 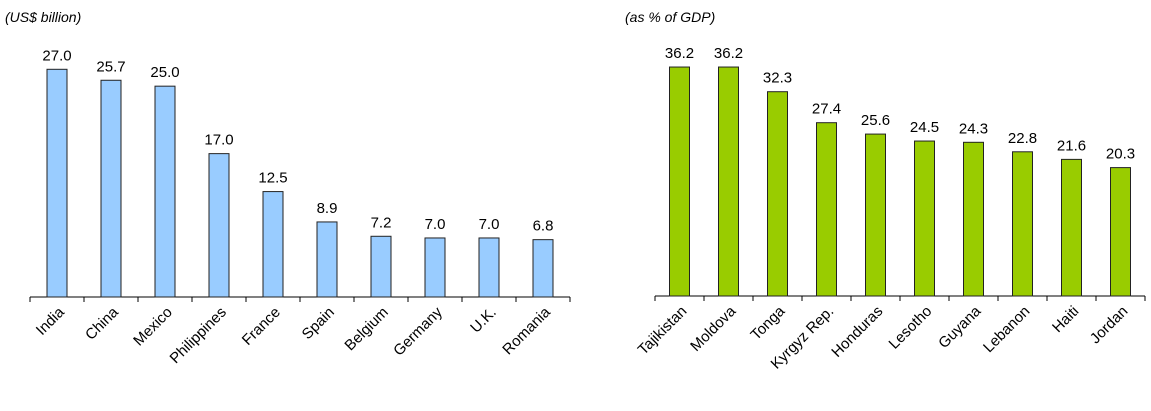 What do you see at coordinates (164, 72) in the screenshot?
I see `value-label: 25.0` at bounding box center [164, 72].